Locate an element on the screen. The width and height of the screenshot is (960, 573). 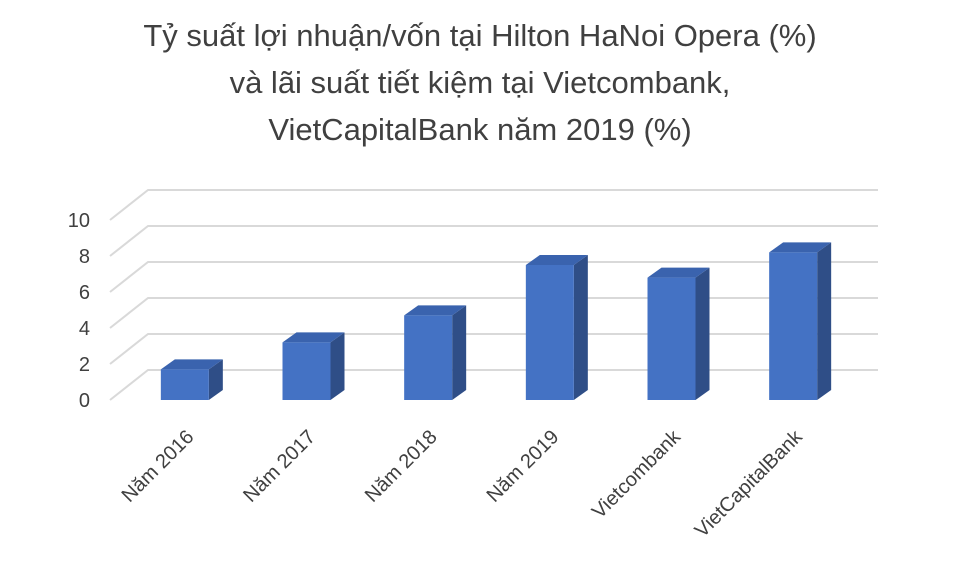
chart-title-line-3: VietCapitalBank năm 2019 (%) is located at coordinates (480, 129).